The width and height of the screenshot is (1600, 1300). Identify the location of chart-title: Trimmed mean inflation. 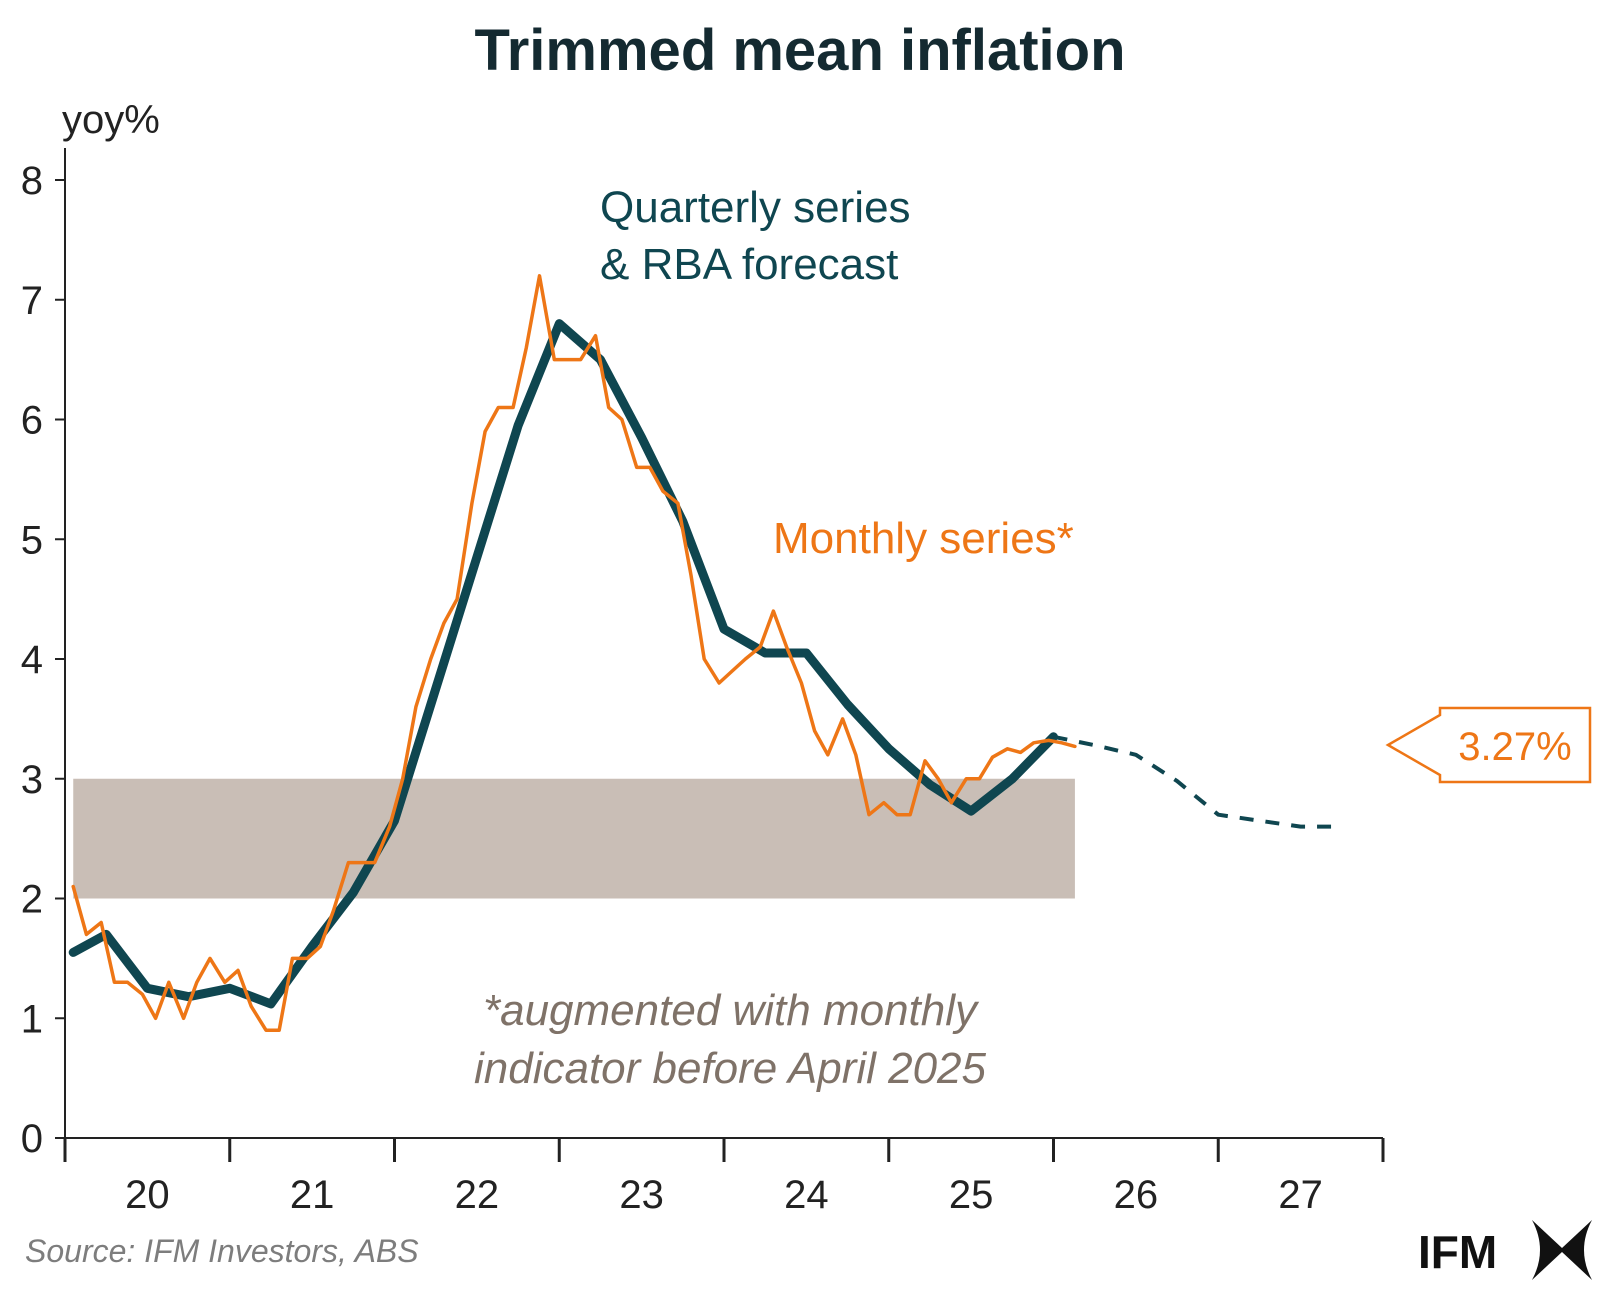
(800, 50).